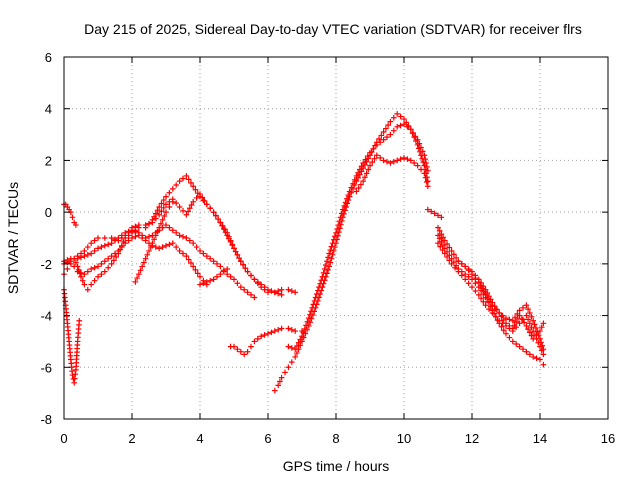 This screenshot has width=640, height=480. Describe the element at coordinates (472, 438) in the screenshot. I see `x-tick-label: 12` at that location.